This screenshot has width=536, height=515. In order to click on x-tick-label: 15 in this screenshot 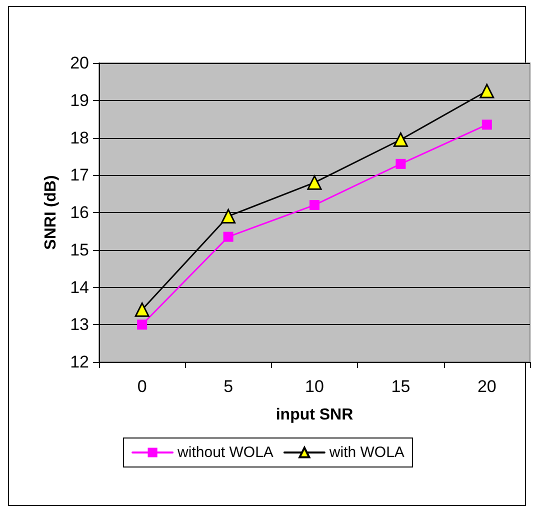, I will do `click(400, 386)`.